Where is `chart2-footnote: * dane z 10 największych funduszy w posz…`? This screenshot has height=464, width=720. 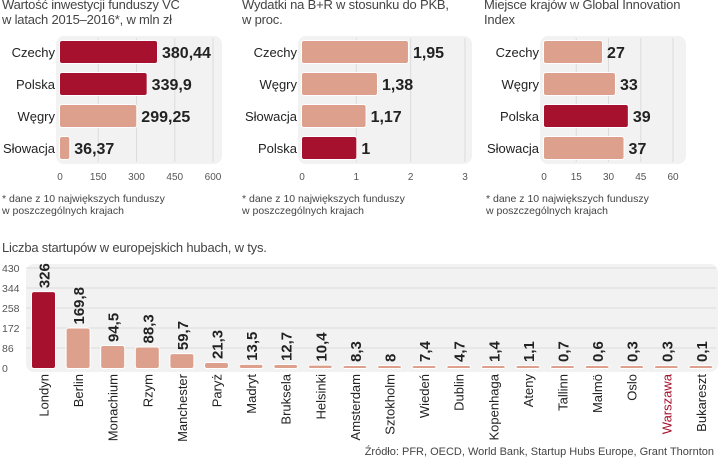
chart2-footnote: * dane z 10 największych funduszy w posz… is located at coordinates (323, 205).